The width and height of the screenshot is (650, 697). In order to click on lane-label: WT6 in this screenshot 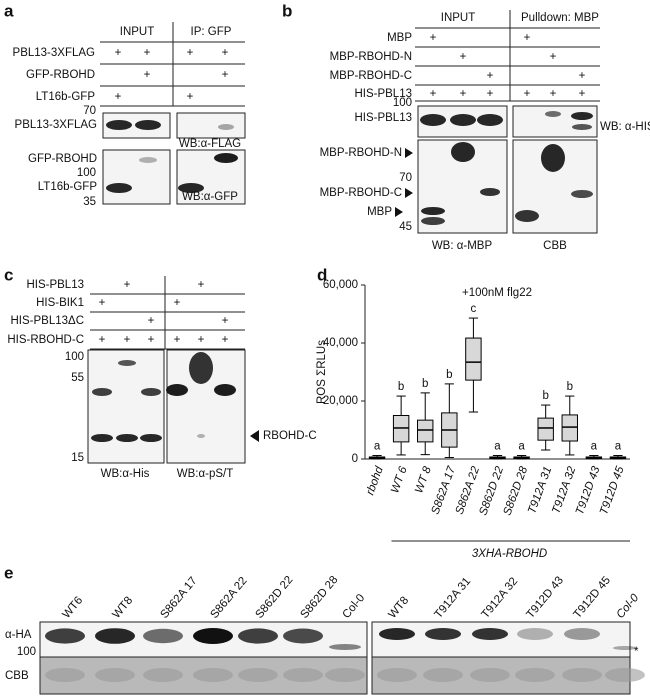, I will do `click(72, 608)`.